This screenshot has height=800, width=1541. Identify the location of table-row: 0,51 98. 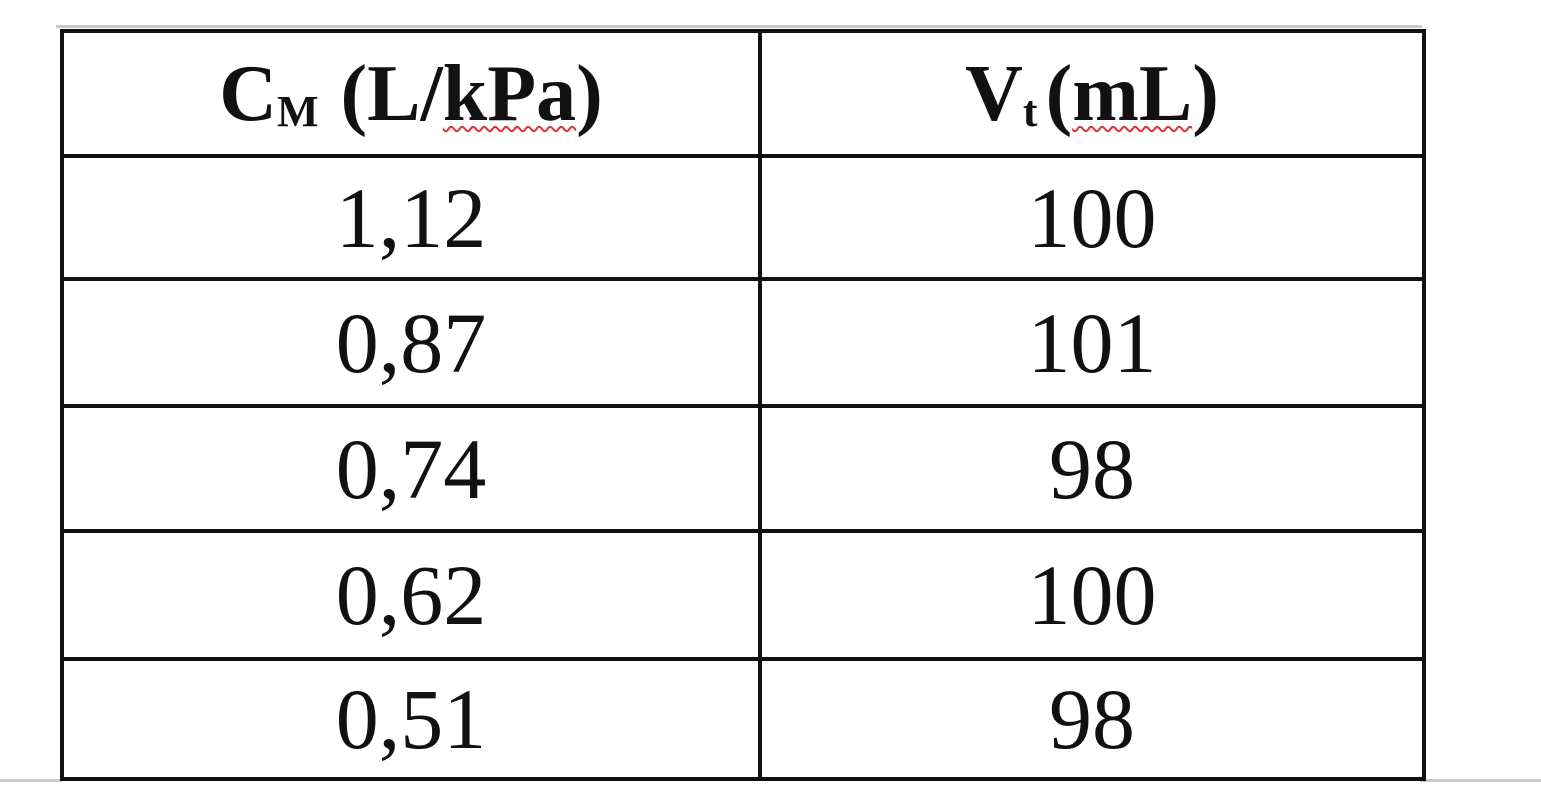
(743, 719).